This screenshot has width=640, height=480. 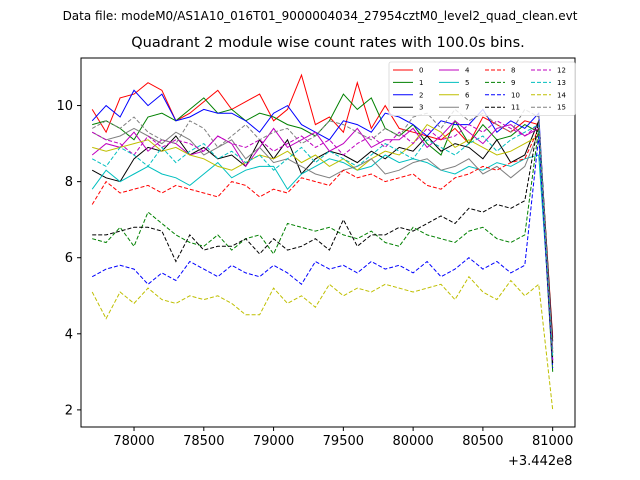 I want to click on x-tick-label: 80500, so click(x=482, y=441).